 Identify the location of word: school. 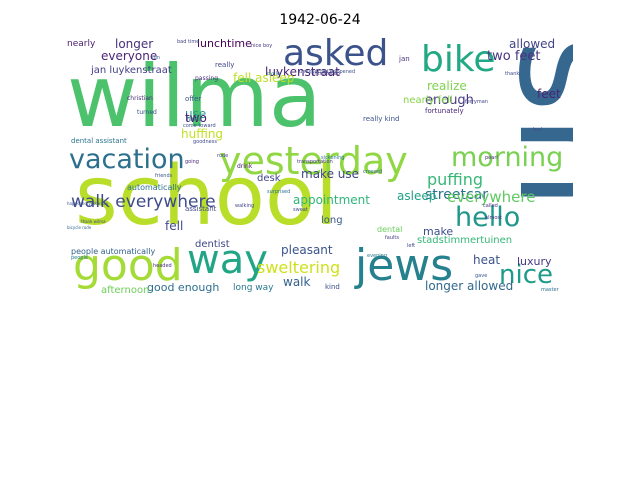
(206, 196).